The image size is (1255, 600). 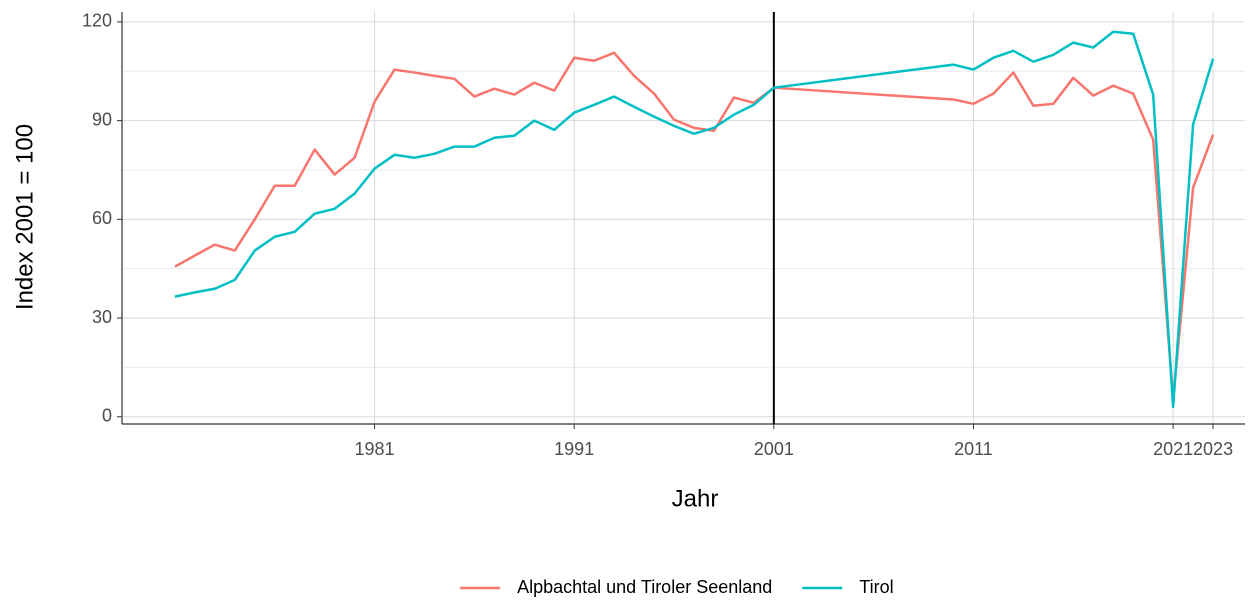 What do you see at coordinates (102, 119) in the screenshot?
I see `y-tick-label: 90` at bounding box center [102, 119].